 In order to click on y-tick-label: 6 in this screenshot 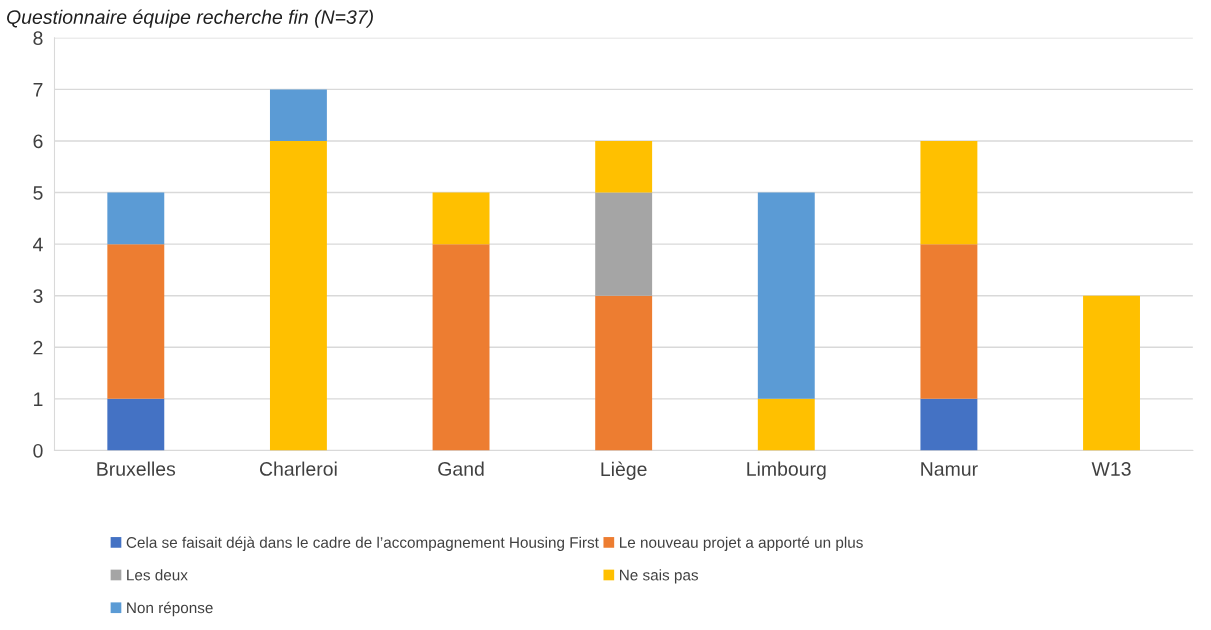, I will do `click(38, 141)`.